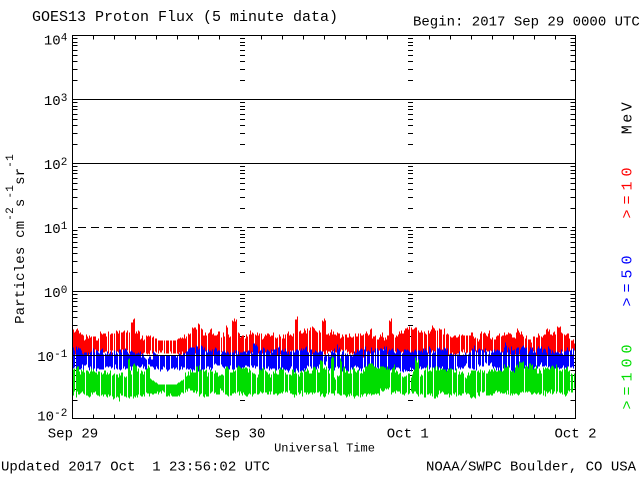  What do you see at coordinates (324, 449) in the screenshot?
I see `svg-text: Universal Time` at bounding box center [324, 449].